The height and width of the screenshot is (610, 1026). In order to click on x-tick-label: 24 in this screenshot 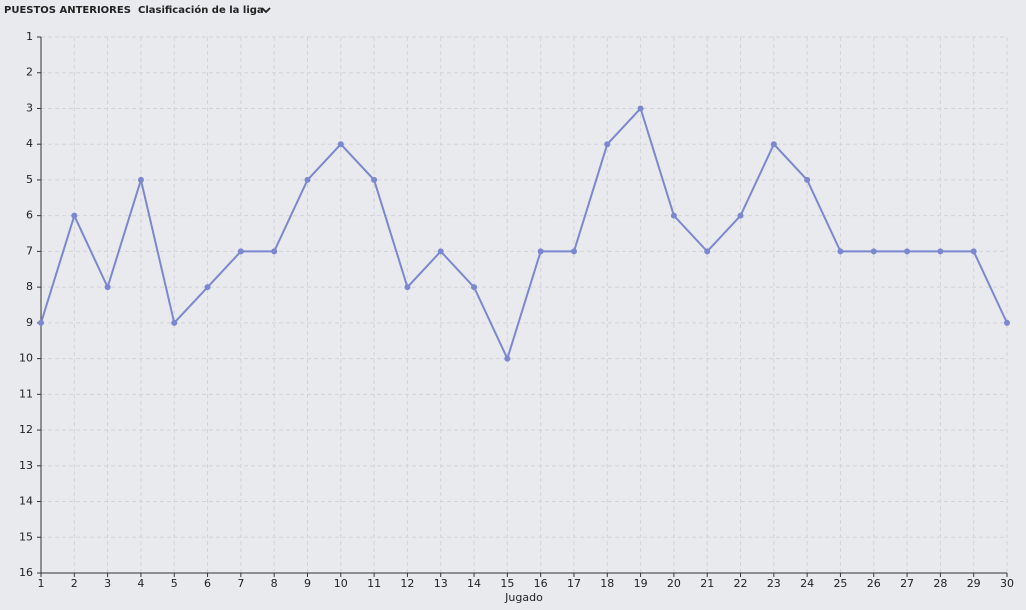, I will do `click(807, 583)`.